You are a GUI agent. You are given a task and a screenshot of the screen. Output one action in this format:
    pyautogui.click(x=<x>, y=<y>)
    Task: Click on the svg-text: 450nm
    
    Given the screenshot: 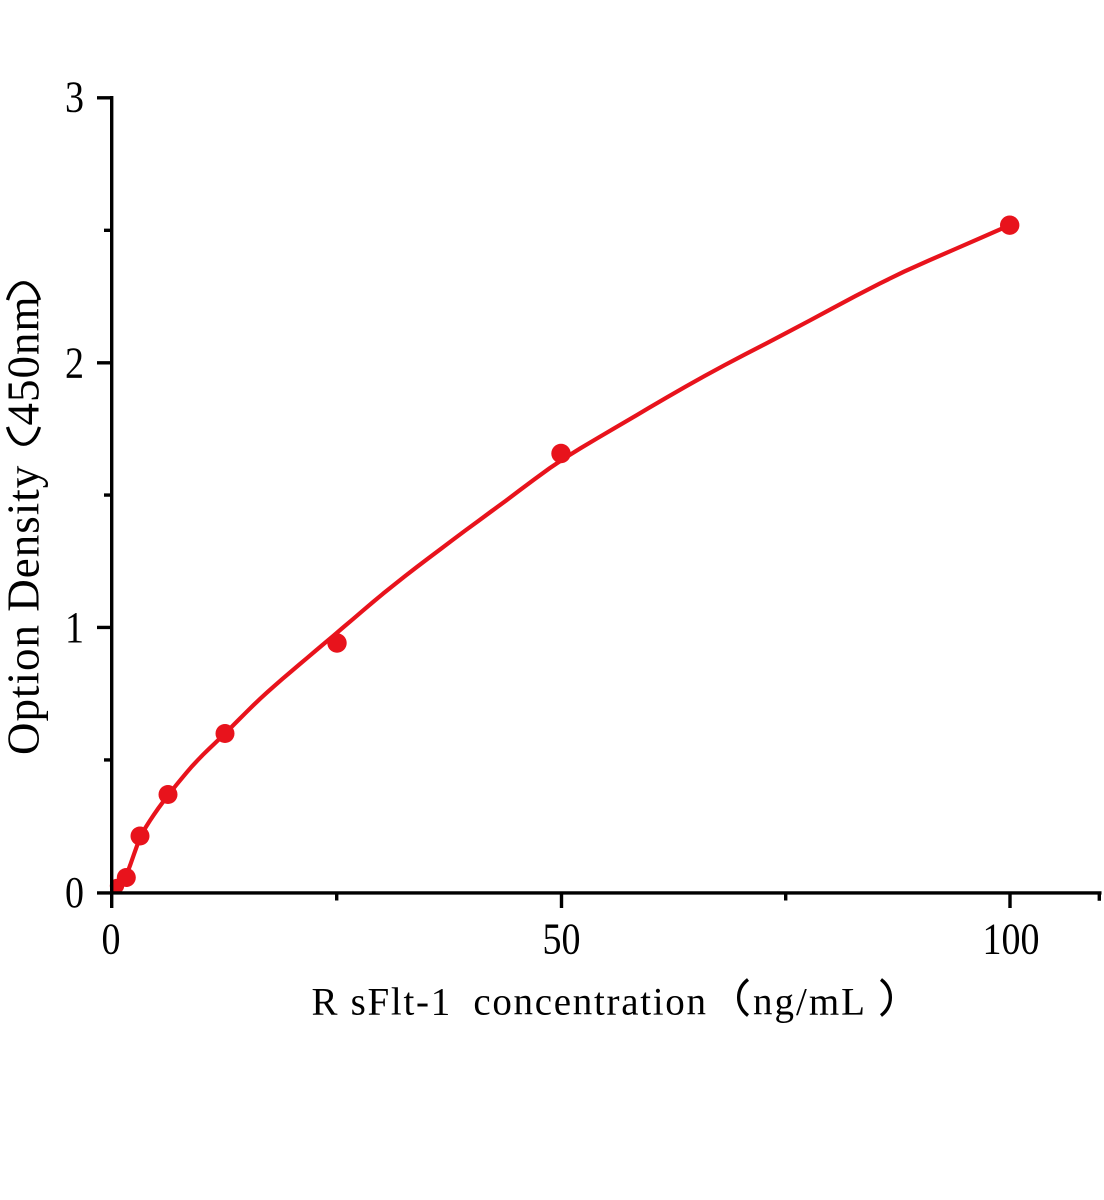 What is the action you would take?
    pyautogui.click(x=24, y=360)
    